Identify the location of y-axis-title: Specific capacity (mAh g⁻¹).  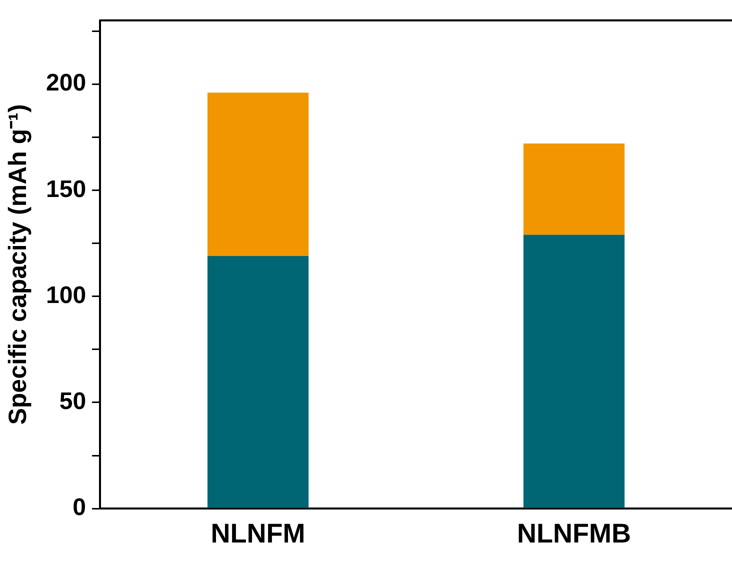
(18, 264).